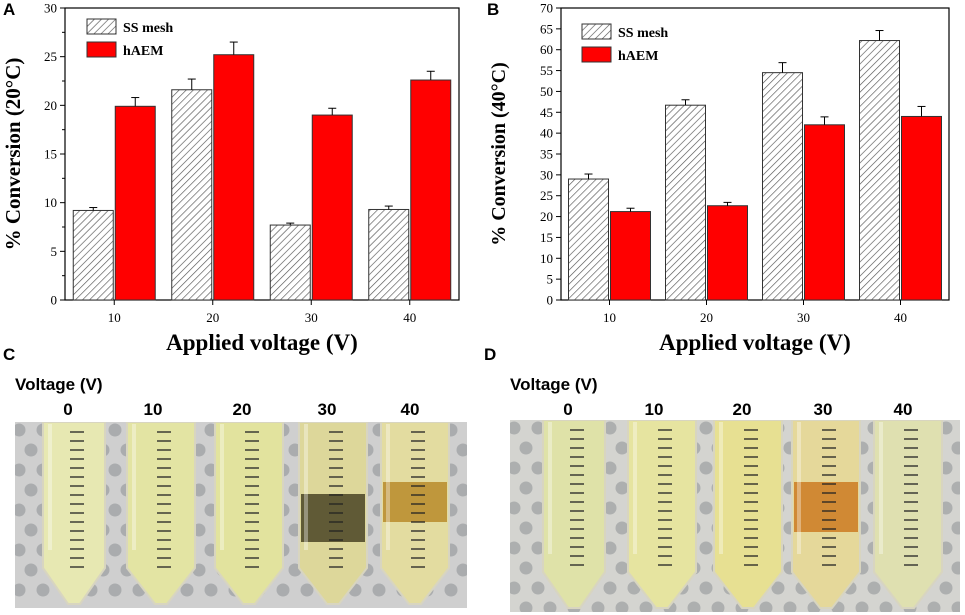 The image size is (965, 615). Describe the element at coordinates (742, 409) in the screenshot. I see `tube-label-d-20: 20` at that location.